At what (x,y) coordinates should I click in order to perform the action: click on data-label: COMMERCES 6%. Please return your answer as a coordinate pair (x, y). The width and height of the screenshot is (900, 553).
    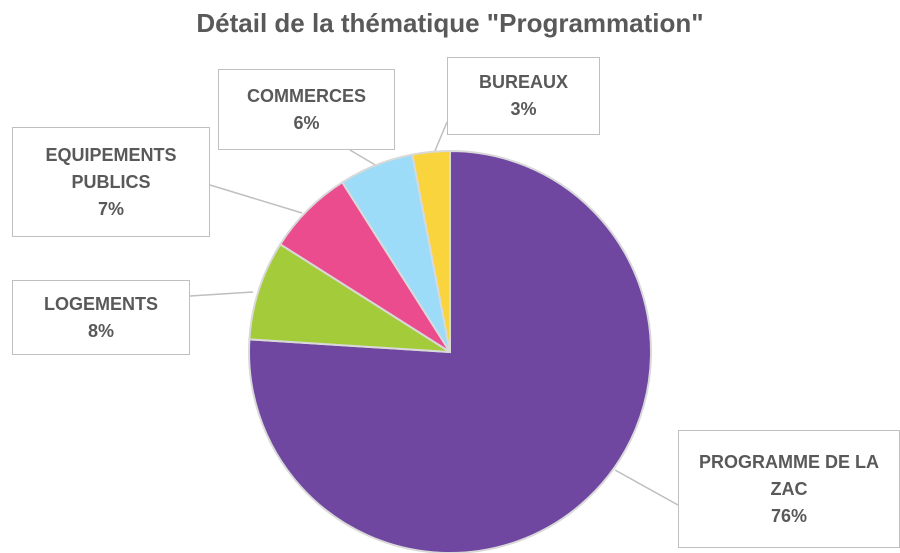
    Looking at the image, I should click on (306, 109).